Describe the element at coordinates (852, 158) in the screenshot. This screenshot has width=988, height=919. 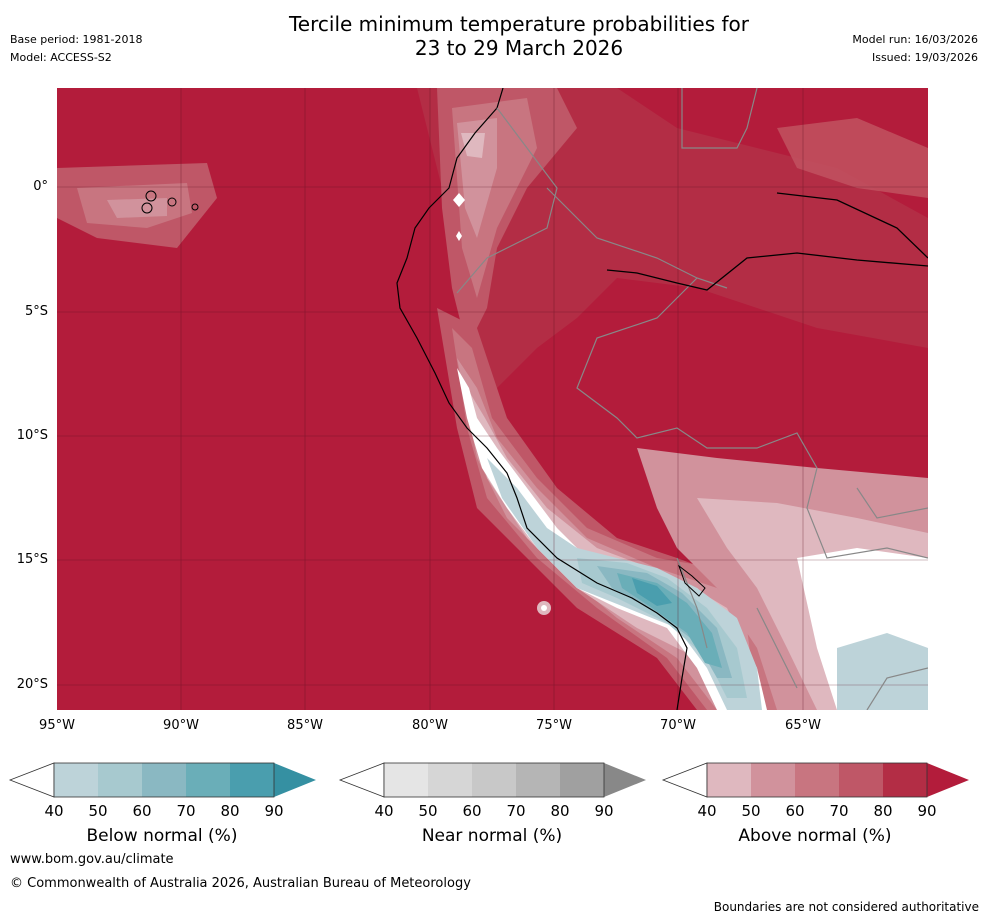
I see `above-70-band-ne` at that location.